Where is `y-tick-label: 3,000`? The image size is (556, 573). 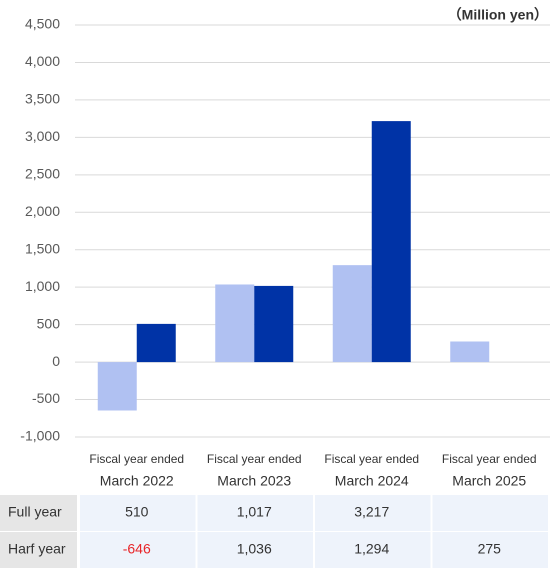
y-tick-label: 3,000 is located at coordinates (42, 136).